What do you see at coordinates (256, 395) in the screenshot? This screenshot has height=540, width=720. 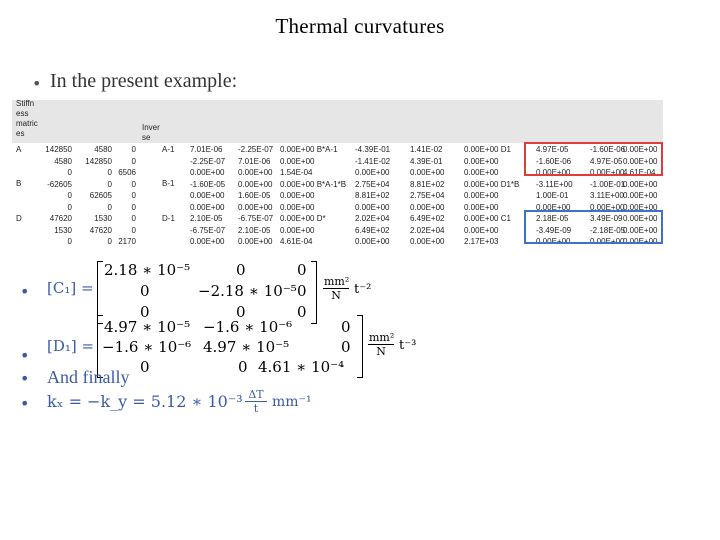 I see `kx-fraction-numerator: ΔT` at bounding box center [256, 395].